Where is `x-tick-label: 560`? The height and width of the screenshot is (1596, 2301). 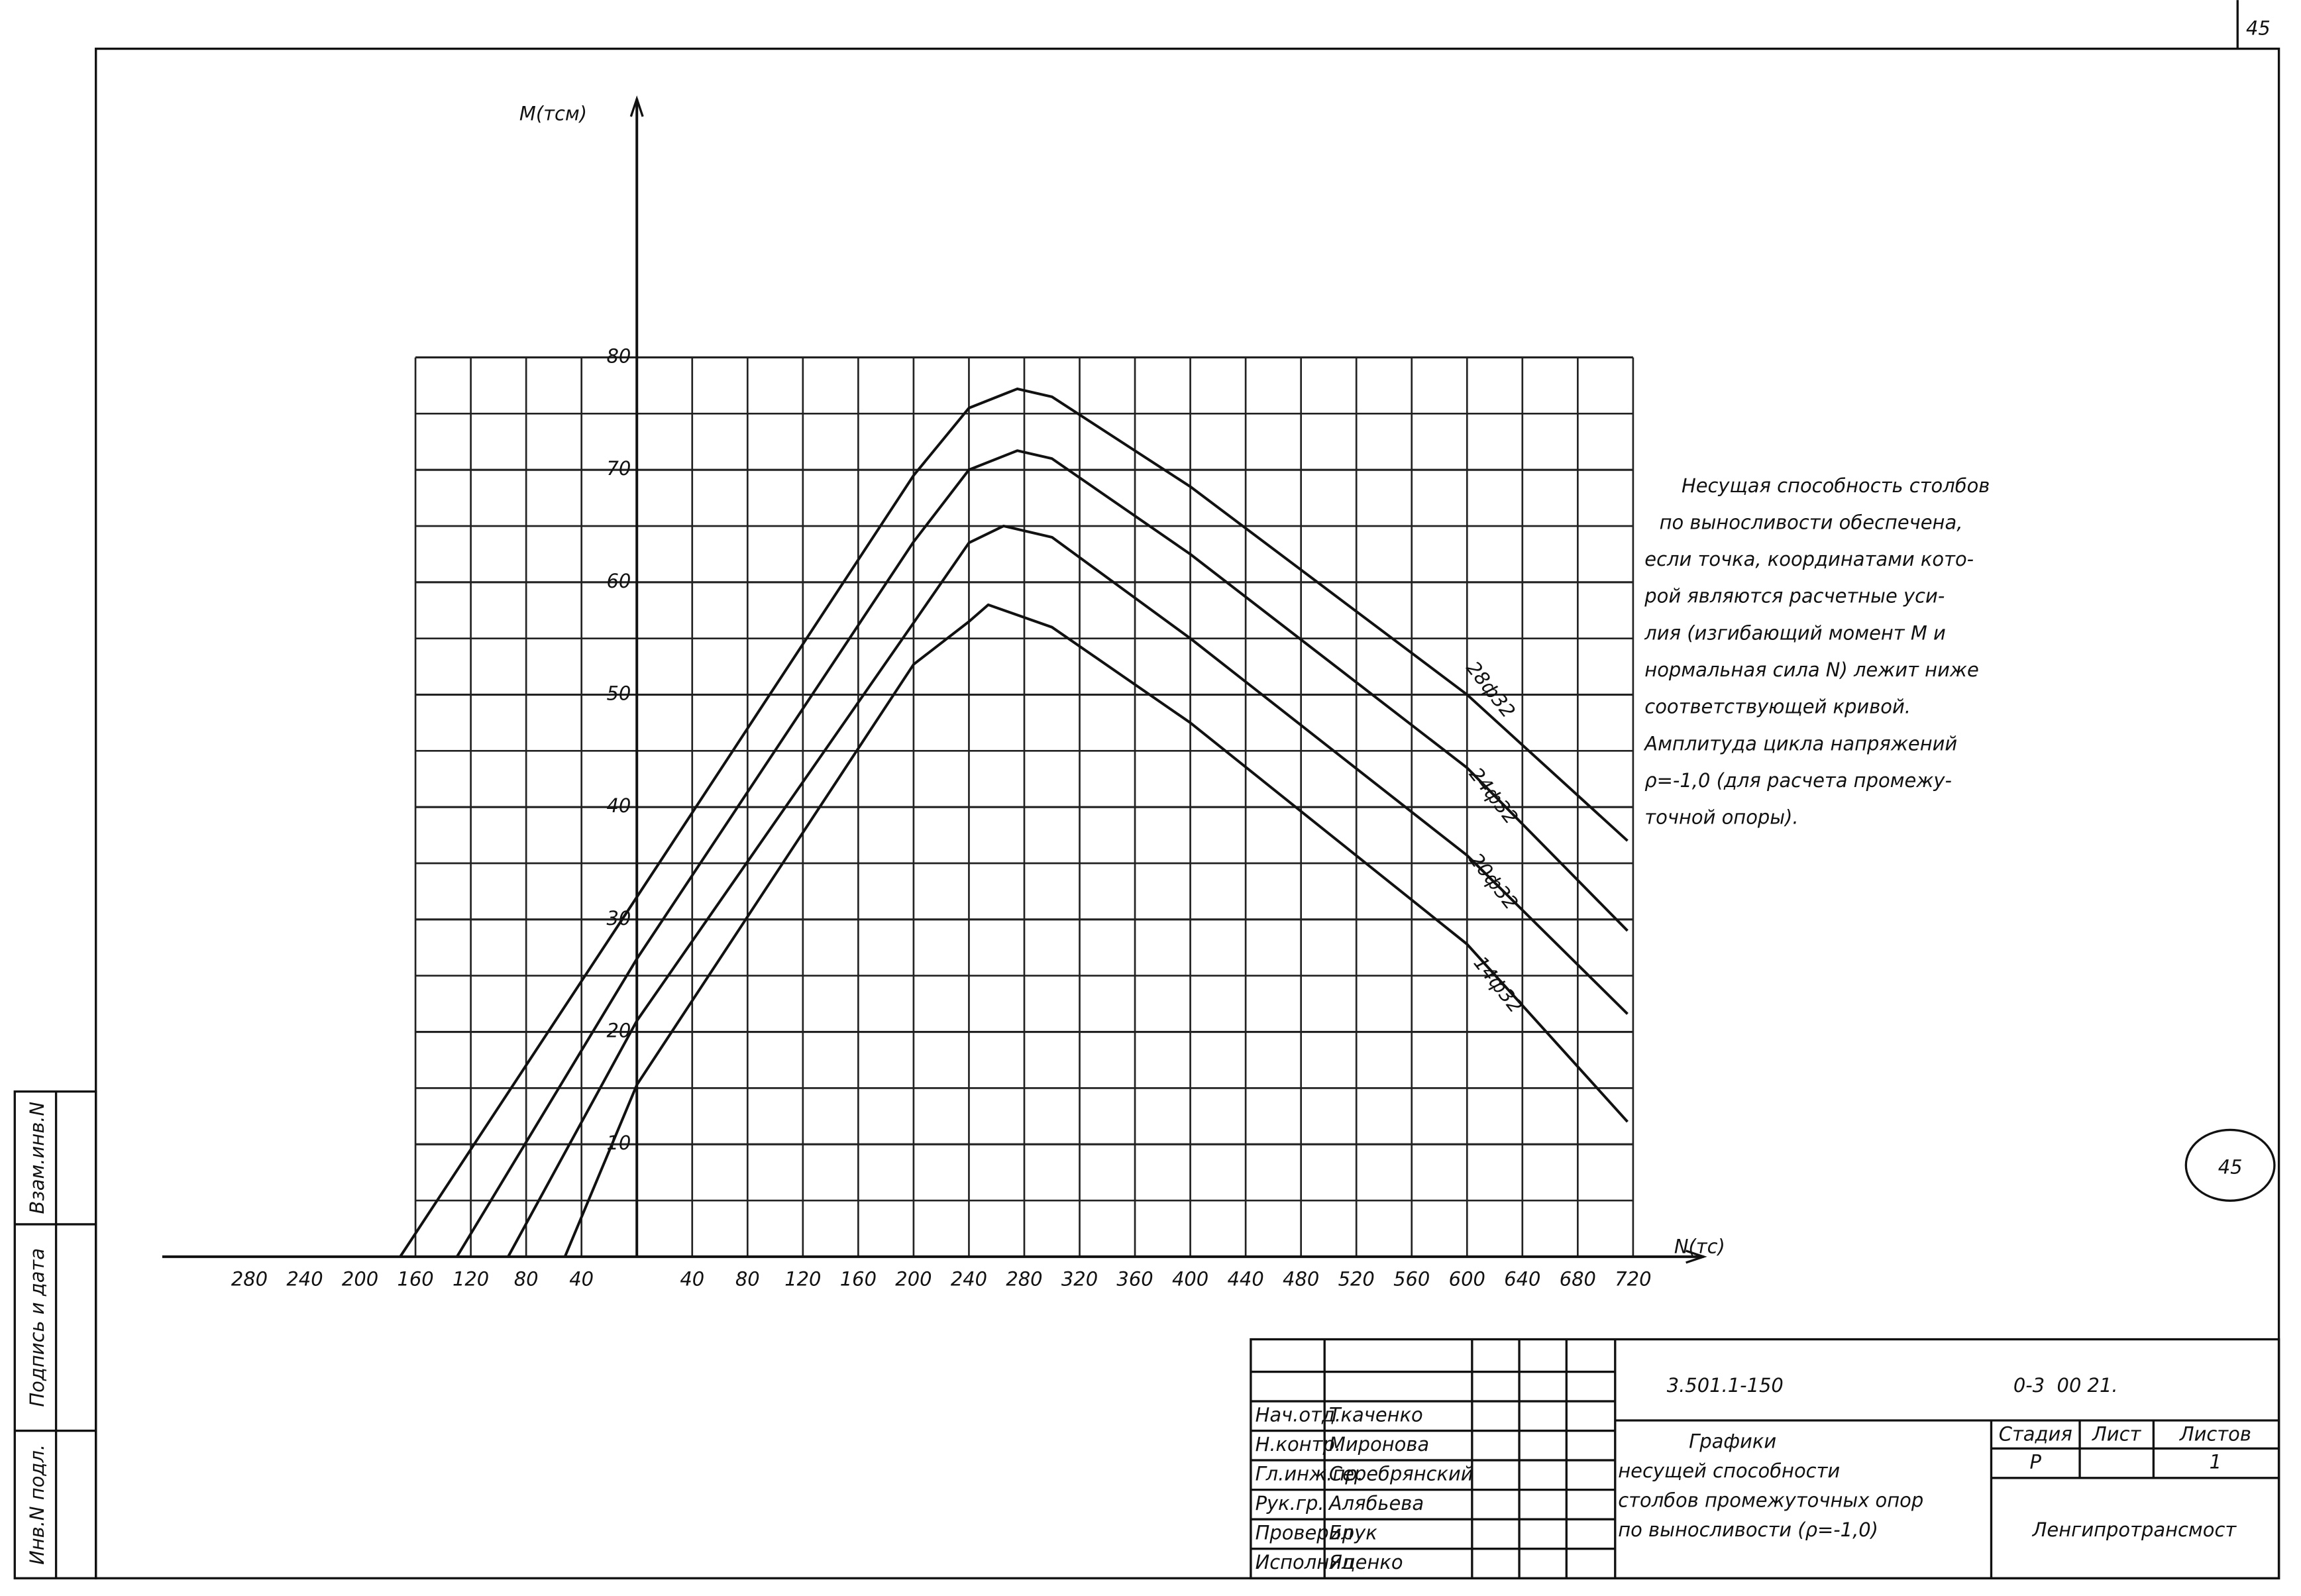 x-tick-label: 560 is located at coordinates (1412, 1278).